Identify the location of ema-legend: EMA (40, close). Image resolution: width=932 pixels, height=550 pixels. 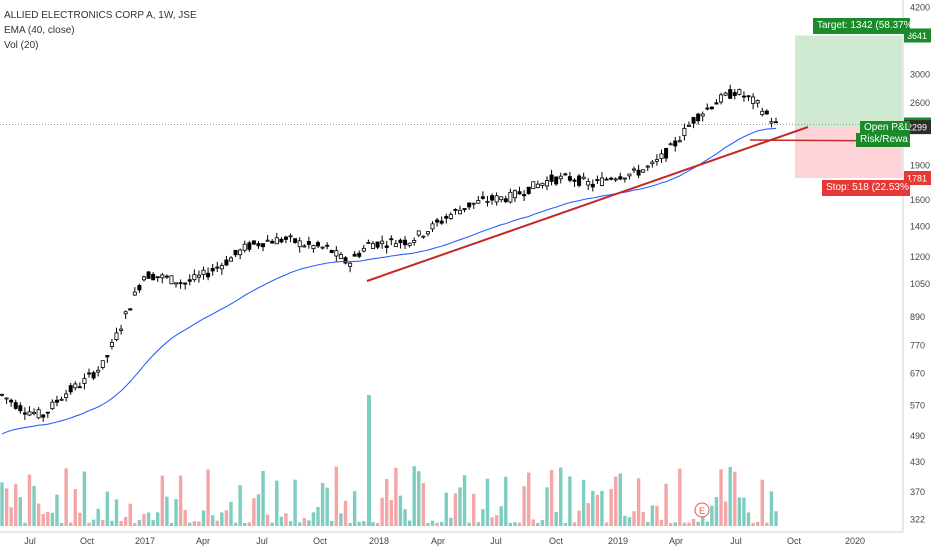
(39, 30).